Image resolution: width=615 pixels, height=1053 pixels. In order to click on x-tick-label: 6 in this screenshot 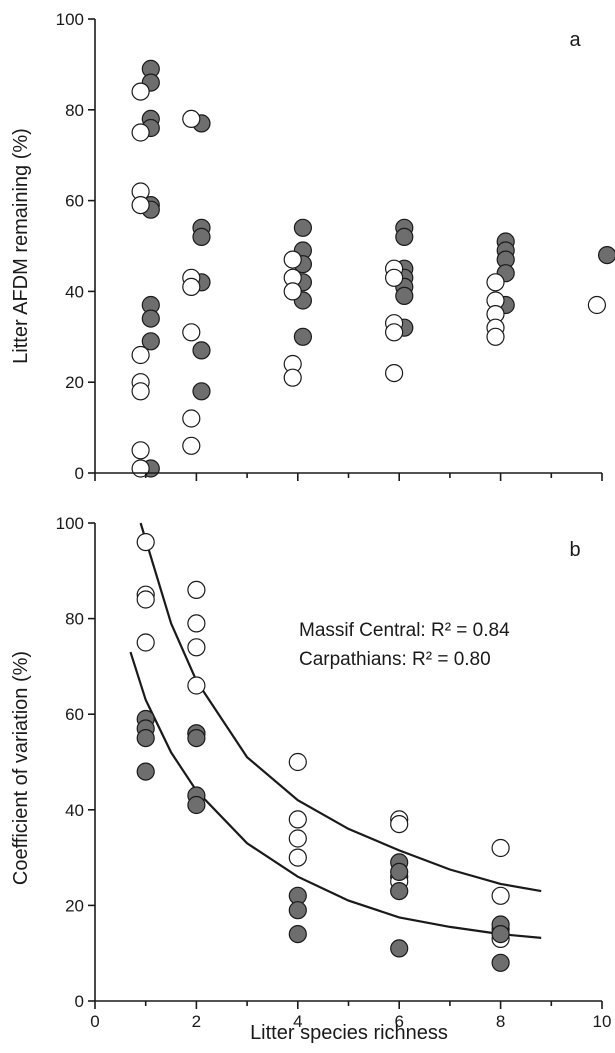, I will do `click(398, 1021)`.